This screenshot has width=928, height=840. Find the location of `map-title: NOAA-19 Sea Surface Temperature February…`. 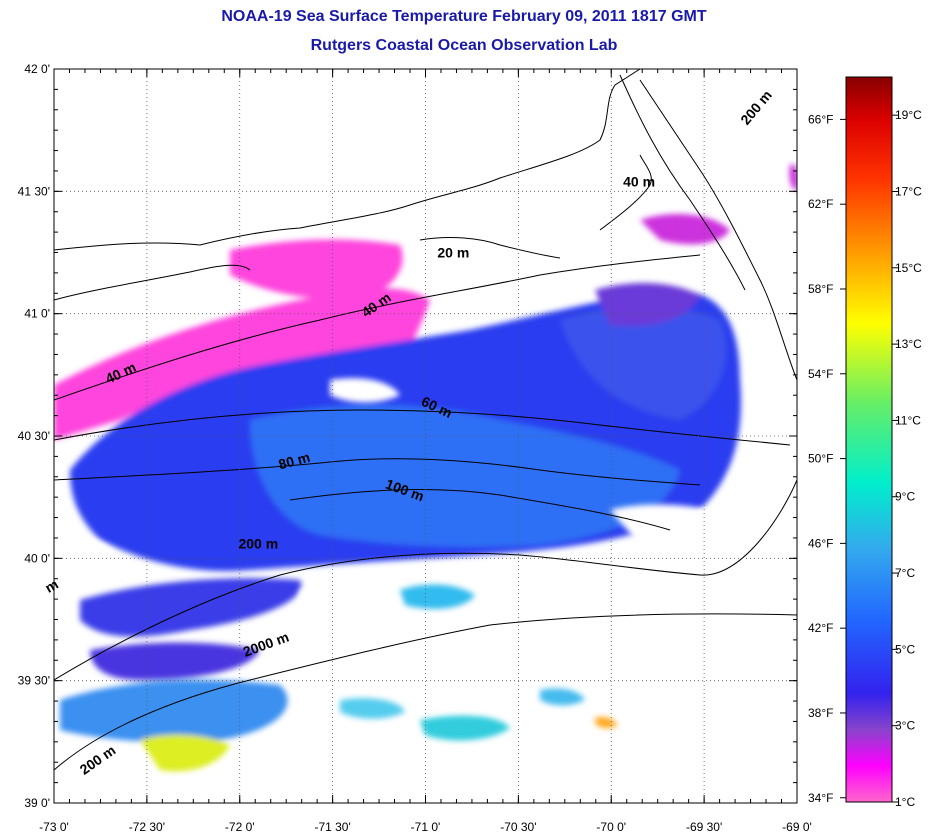

map-title: NOAA-19 Sea Surface Temperature February… is located at coordinates (464, 16).